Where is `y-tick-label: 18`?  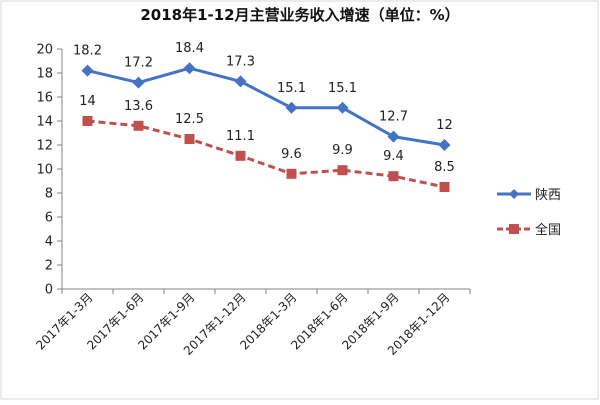
y-tick-label: 18 is located at coordinates (44, 74).